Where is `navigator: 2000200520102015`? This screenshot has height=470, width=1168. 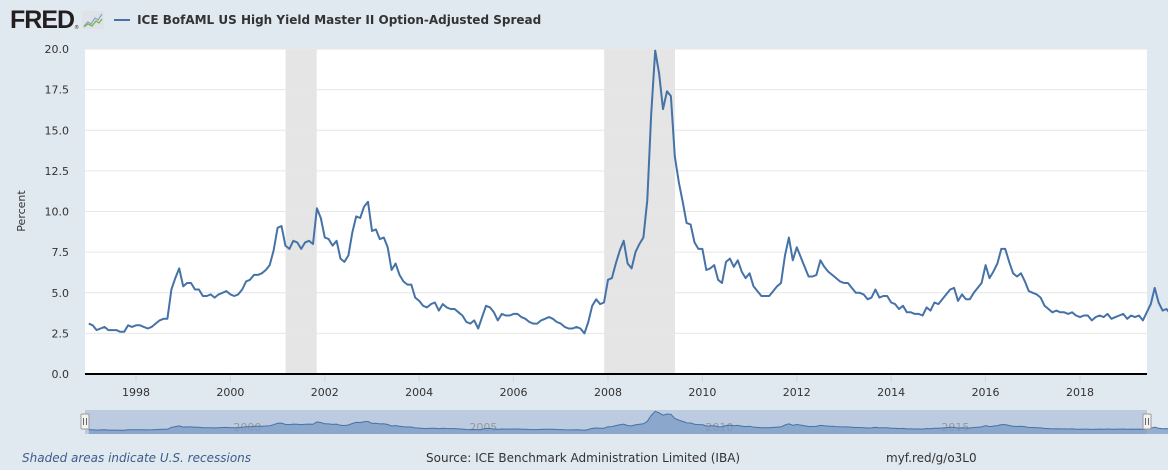 navigator: 2000200520102015 is located at coordinates (624, 422).